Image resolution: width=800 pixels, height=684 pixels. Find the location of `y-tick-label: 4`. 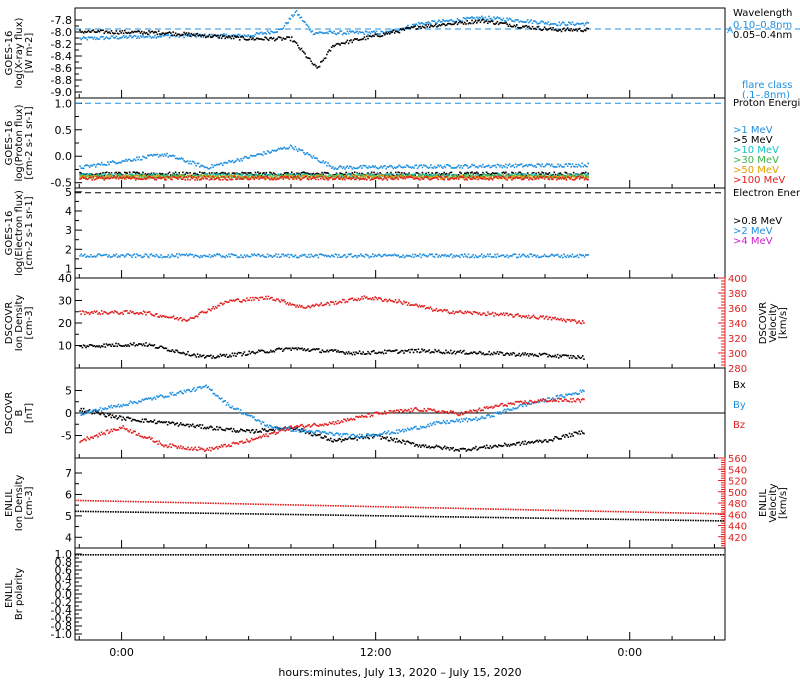

y-tick-label: 4 is located at coordinates (68, 211).